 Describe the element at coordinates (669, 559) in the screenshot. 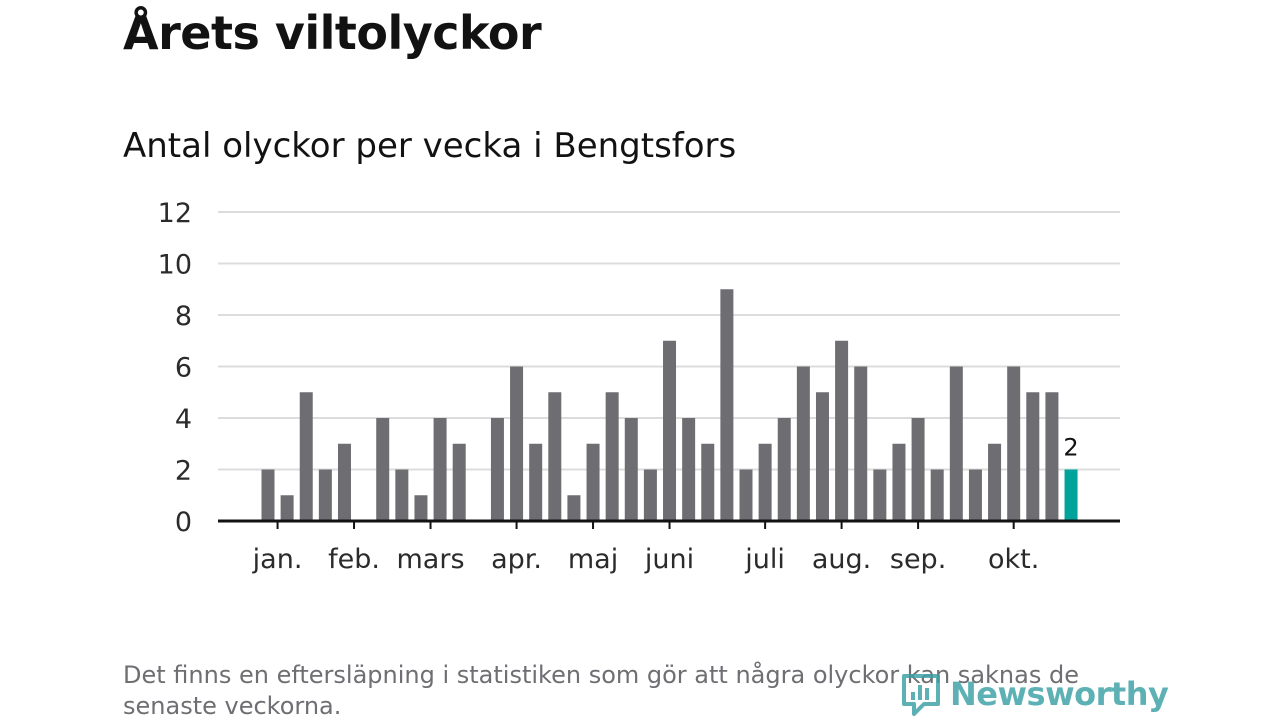

I see `x-tick-label: juni` at that location.